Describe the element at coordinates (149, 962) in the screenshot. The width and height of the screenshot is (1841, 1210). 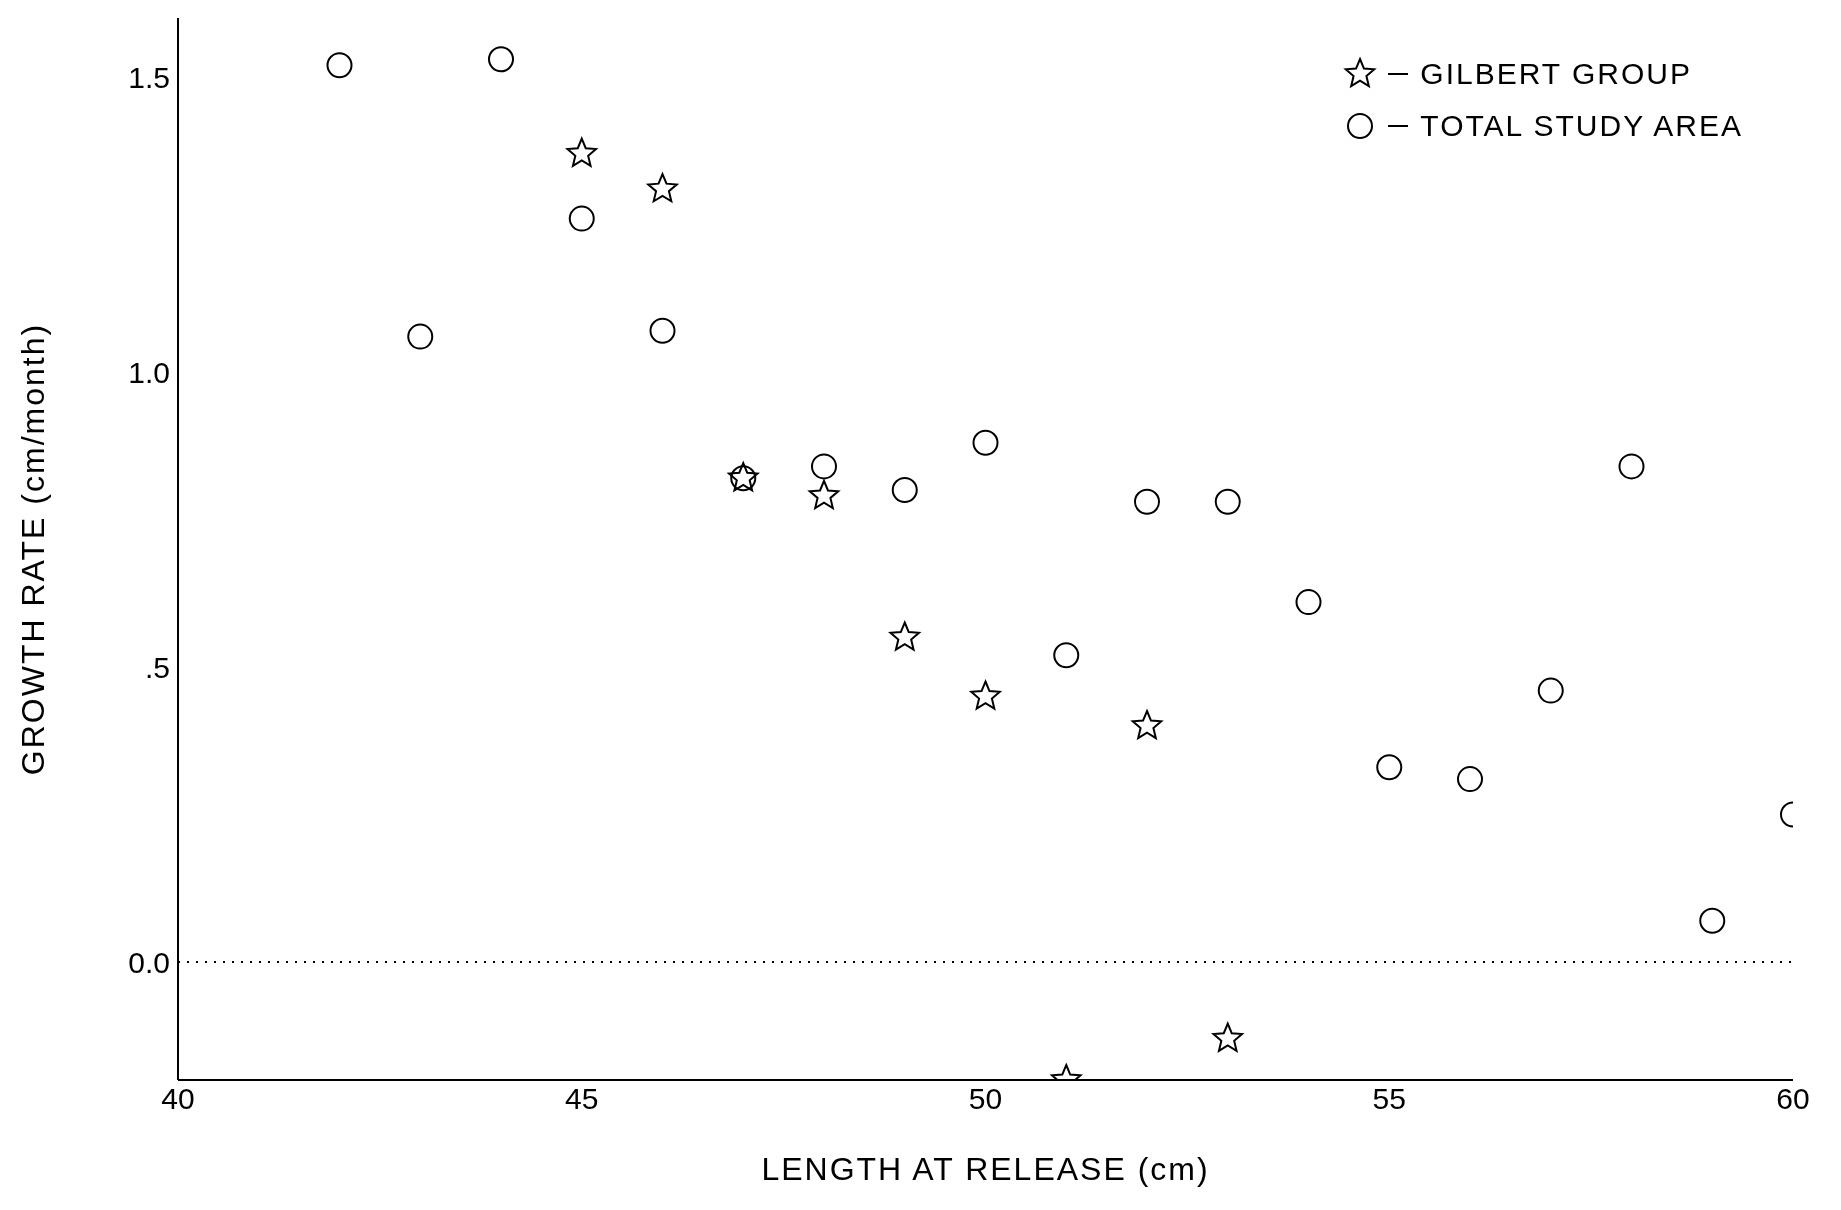
I see `y-tick-label: 0.0` at that location.